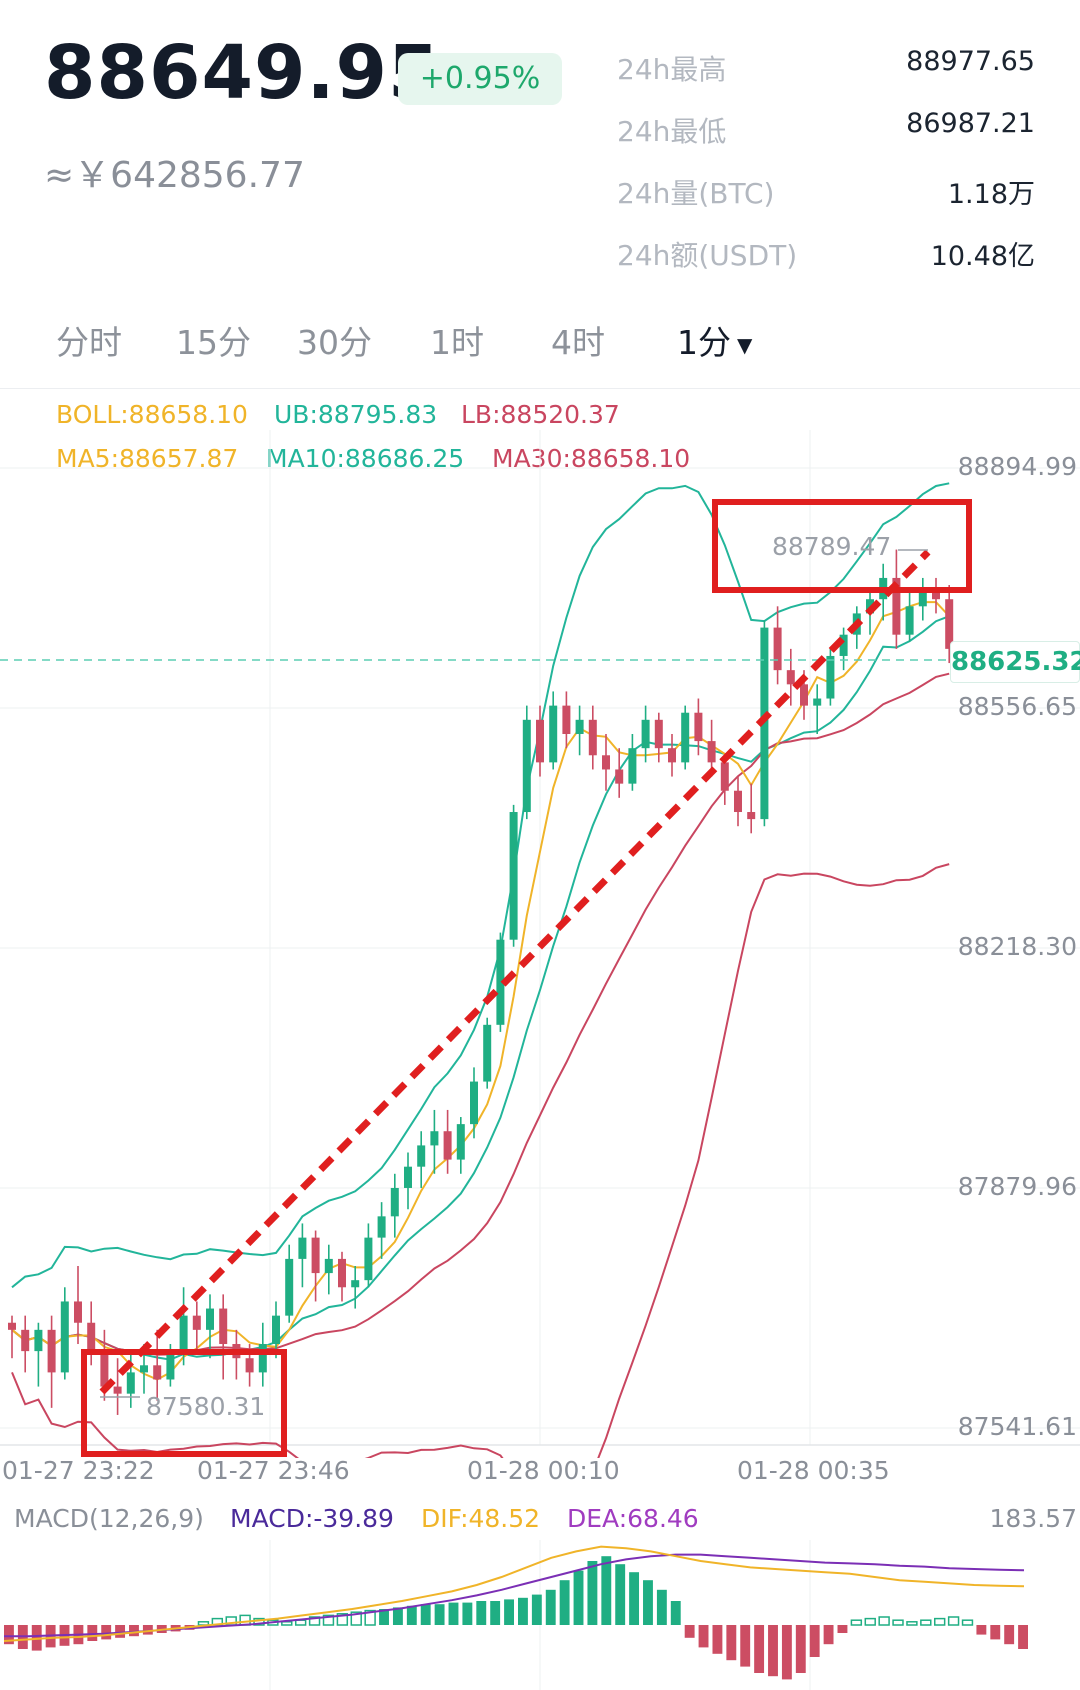  What do you see at coordinates (714, 340) in the screenshot?
I see `tab-1min-dropdown: 1分 ▼` at bounding box center [714, 340].